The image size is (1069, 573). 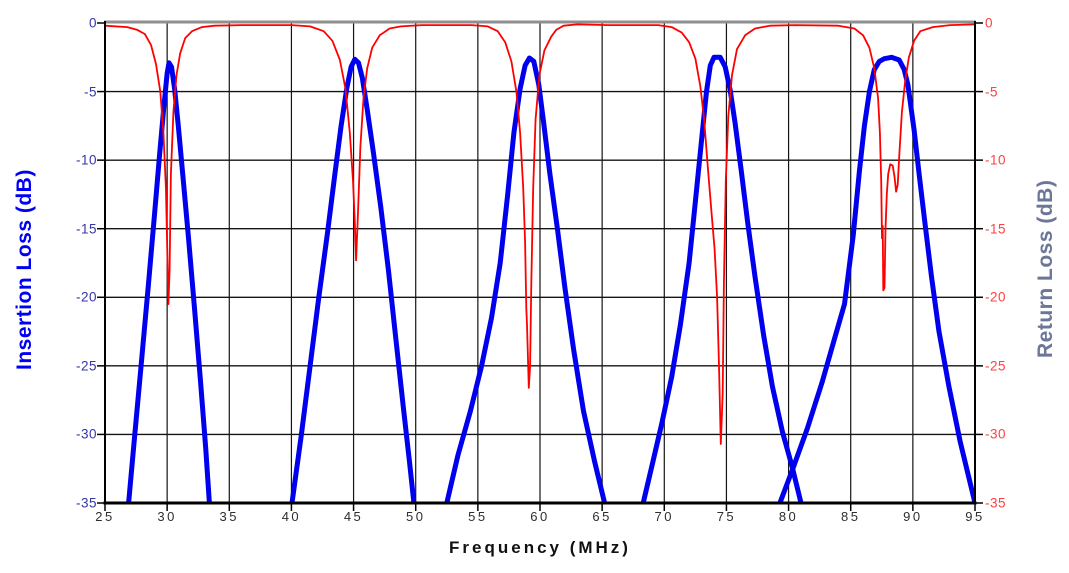 I want to click on x-axis-title: Frequency (MHz), so click(x=540, y=547).